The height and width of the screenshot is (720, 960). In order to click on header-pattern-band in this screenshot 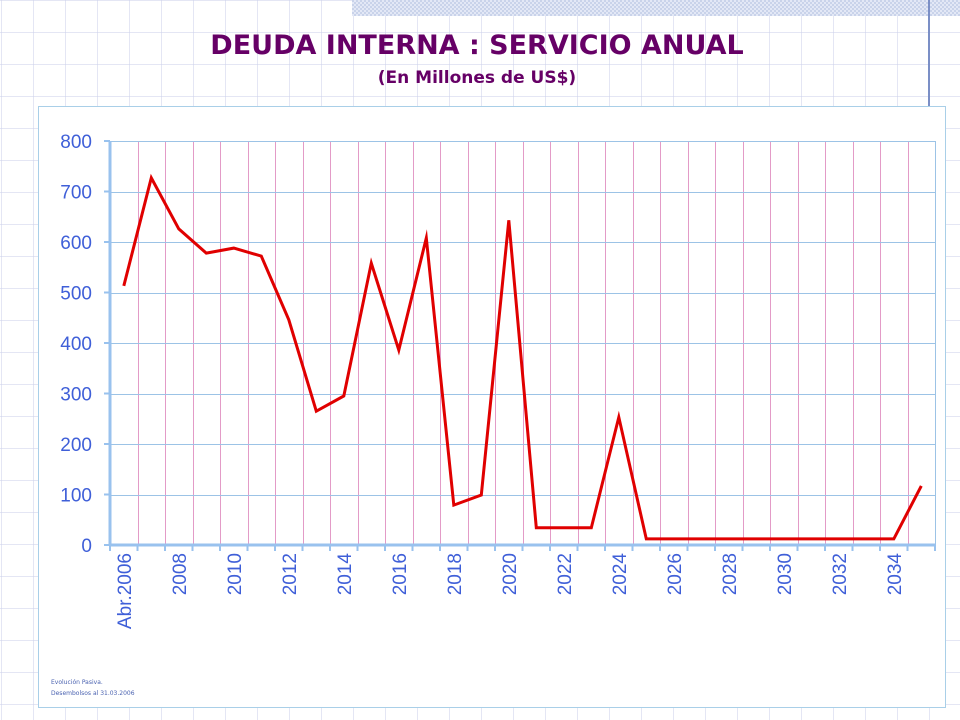, I will do `click(656, 8)`.